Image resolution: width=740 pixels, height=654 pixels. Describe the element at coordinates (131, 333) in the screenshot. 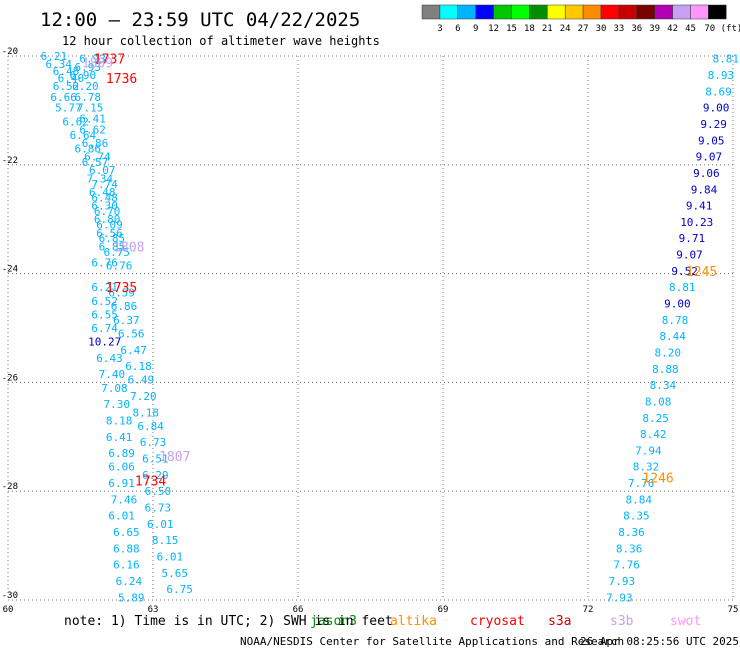

I see `wave-height-label-s3b: 6.56` at that location.